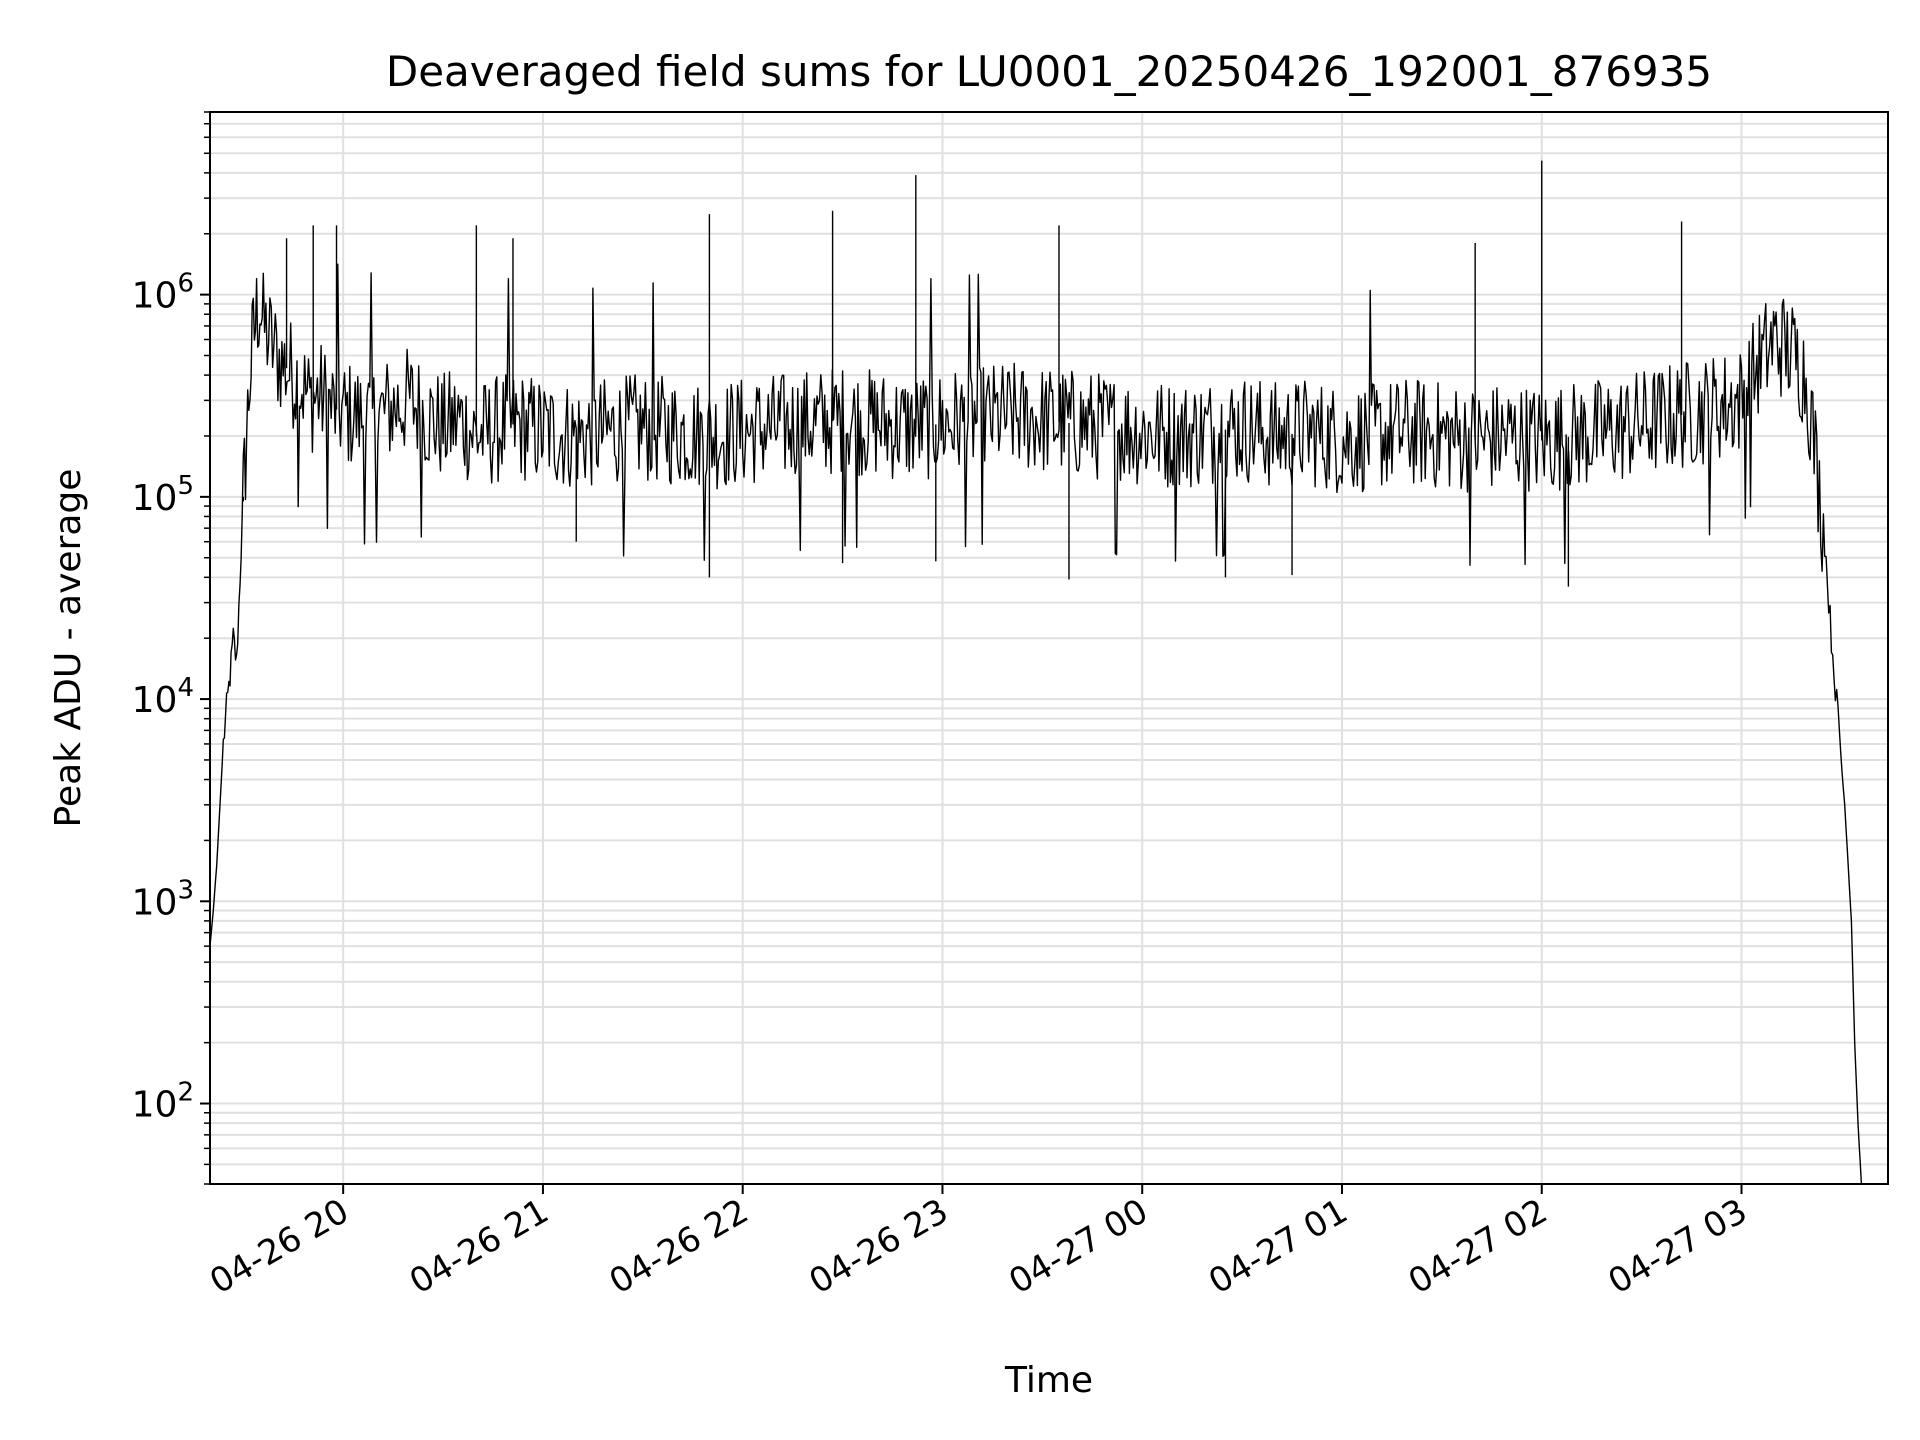 The width and height of the screenshot is (1920, 1440). I want to click on y-axis-label: Peak ADU - average, so click(68, 648).